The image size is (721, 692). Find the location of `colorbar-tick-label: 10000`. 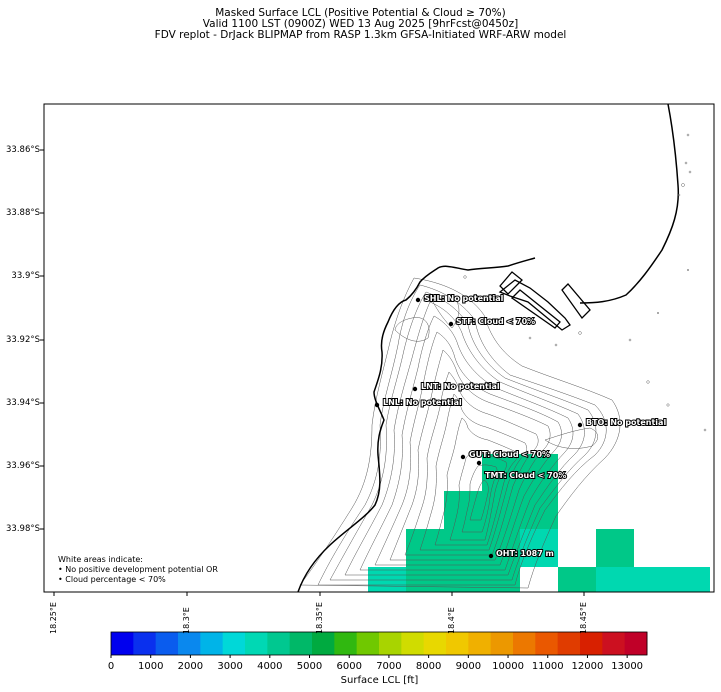

colorbar-tick-label: 10000 is located at coordinates (508, 666).